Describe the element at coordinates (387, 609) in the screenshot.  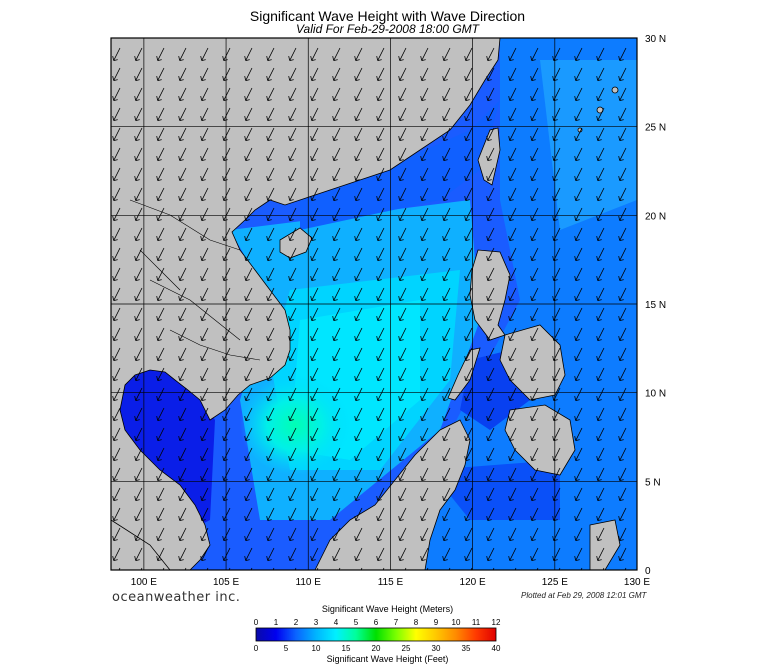
I see `colorbar-title: Significant Wave Height (Meters)` at that location.